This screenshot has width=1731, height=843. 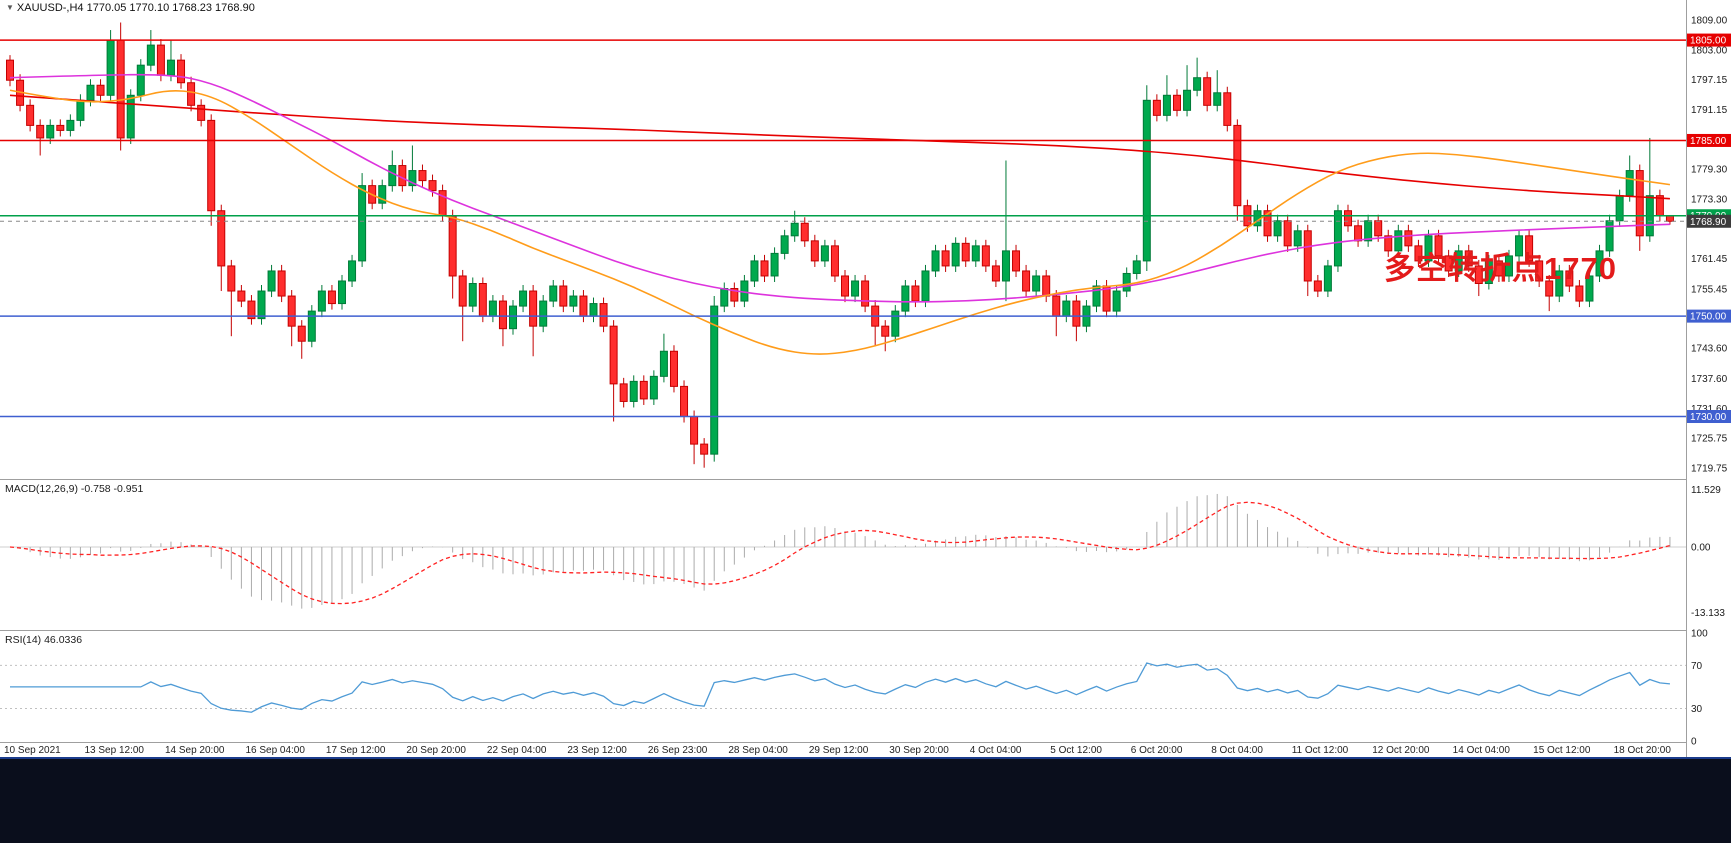 What do you see at coordinates (1709, 438) in the screenshot?
I see `svg-text: 1725.75` at bounding box center [1709, 438].